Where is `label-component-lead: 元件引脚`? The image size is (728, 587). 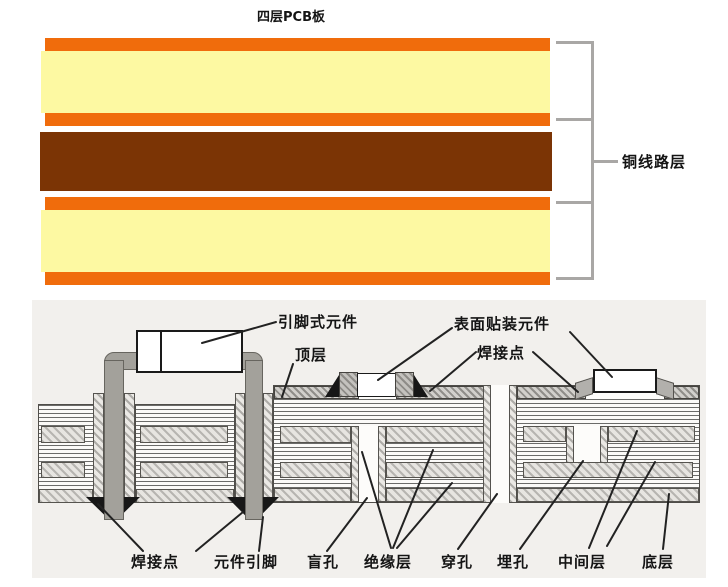 label-component-lead: 元件引脚 is located at coordinates (246, 562).